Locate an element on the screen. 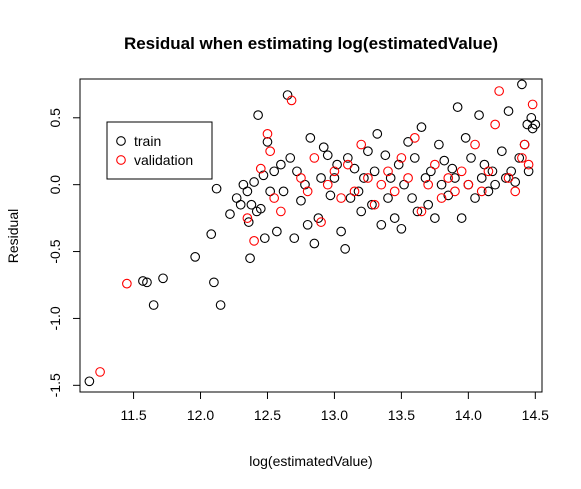 The height and width of the screenshot is (489, 581). legend-box is located at coordinates (159, 150).